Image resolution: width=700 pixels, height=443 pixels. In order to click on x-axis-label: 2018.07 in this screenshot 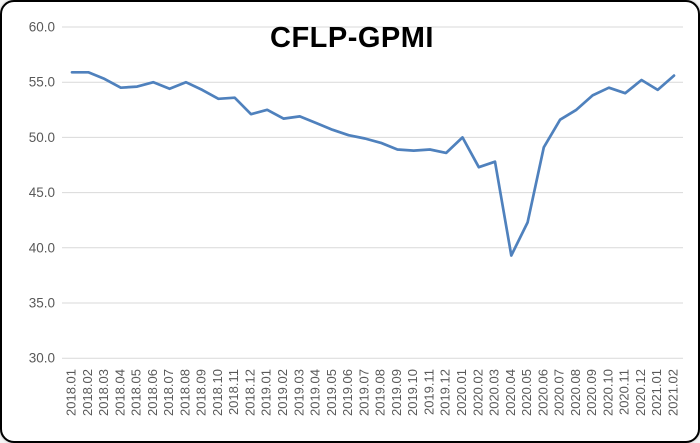, I will do `click(168, 392)`.